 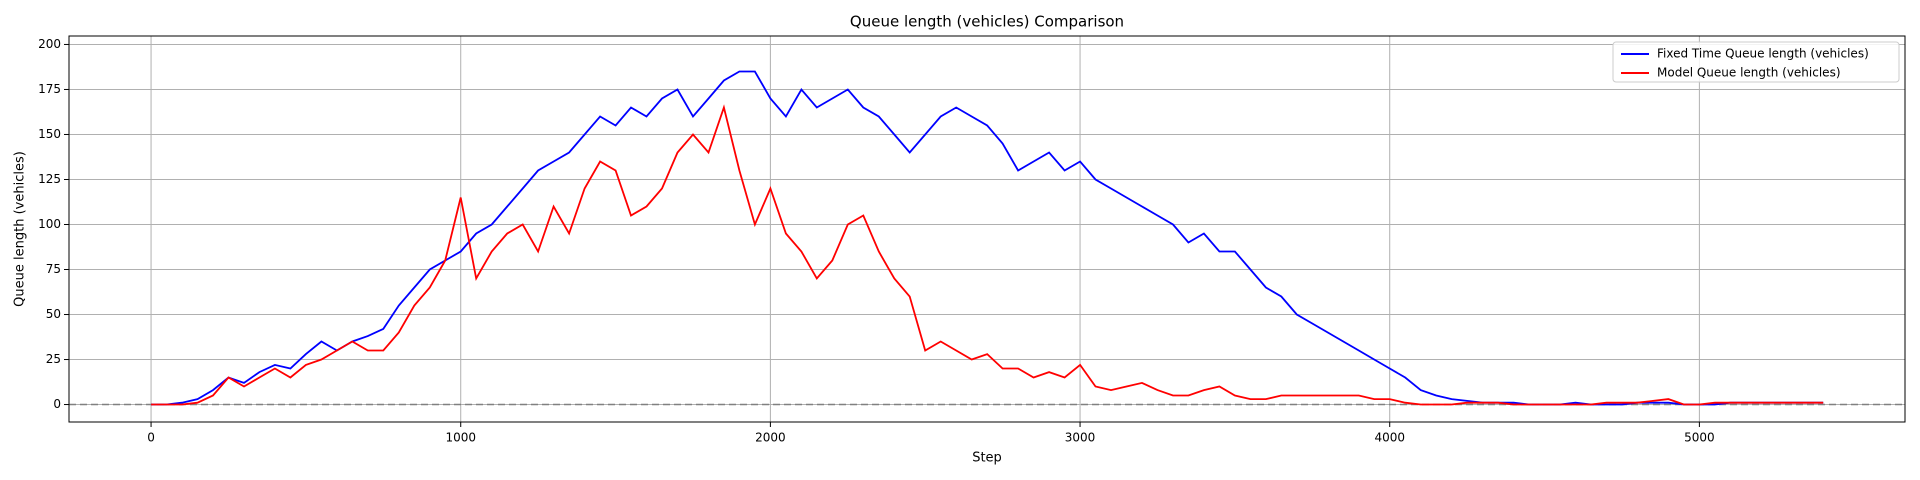 I want to click on legend-label: Model Queue length (vehicles), so click(x=1749, y=73).